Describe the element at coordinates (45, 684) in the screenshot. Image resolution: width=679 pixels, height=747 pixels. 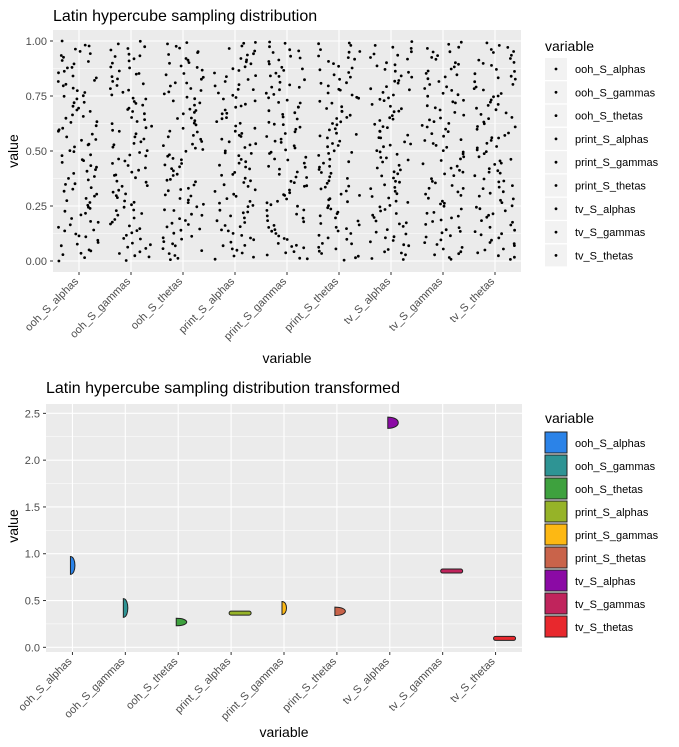
I see `chart2-x-tick-label: ooh_S_alphas` at that location.